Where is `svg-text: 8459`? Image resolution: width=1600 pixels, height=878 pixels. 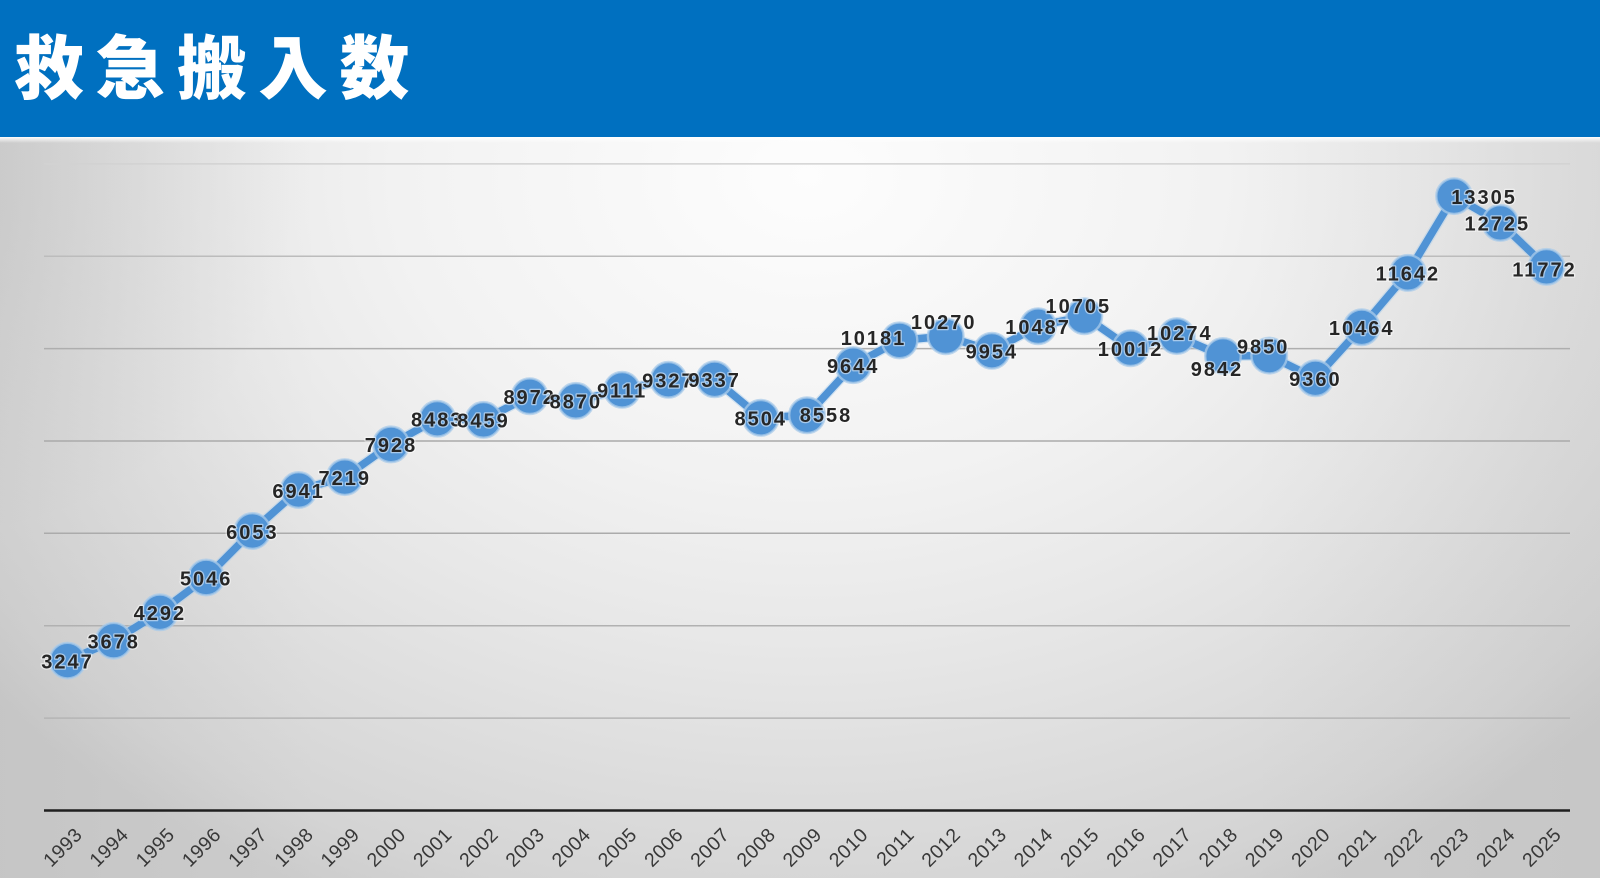 svg-text: 8459 is located at coordinates (483, 422).